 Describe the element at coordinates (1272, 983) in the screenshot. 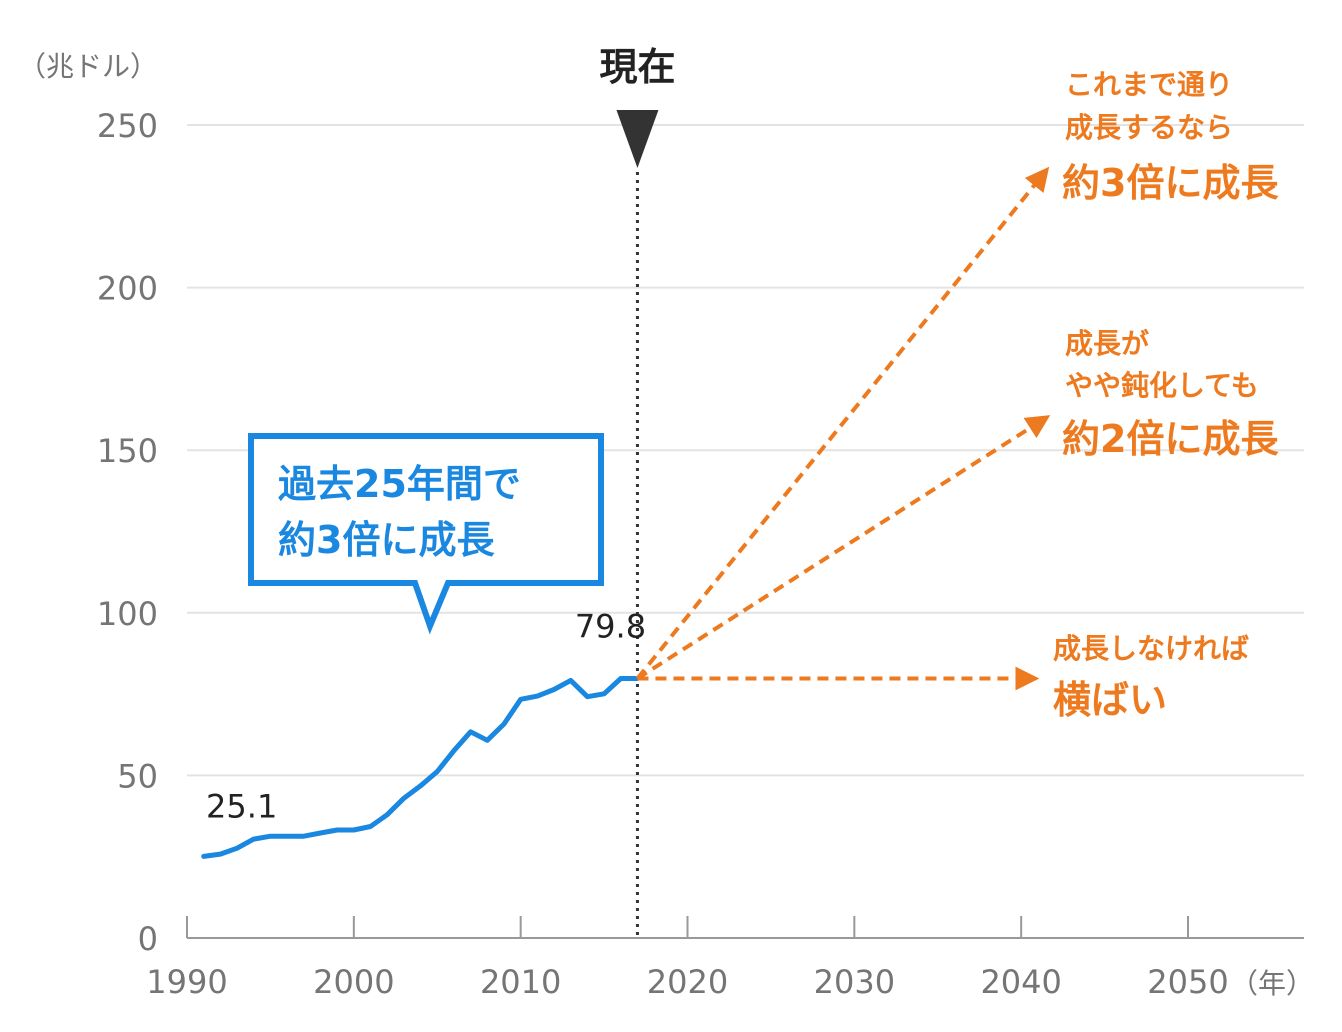

I see `x-unit-label: （年）` at that location.